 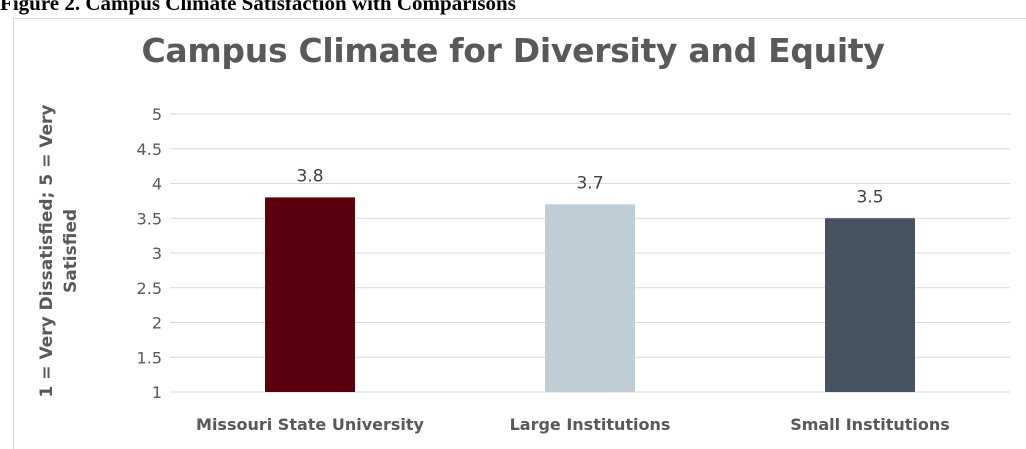 I want to click on y-tick-label: 3.5, so click(x=149, y=218).